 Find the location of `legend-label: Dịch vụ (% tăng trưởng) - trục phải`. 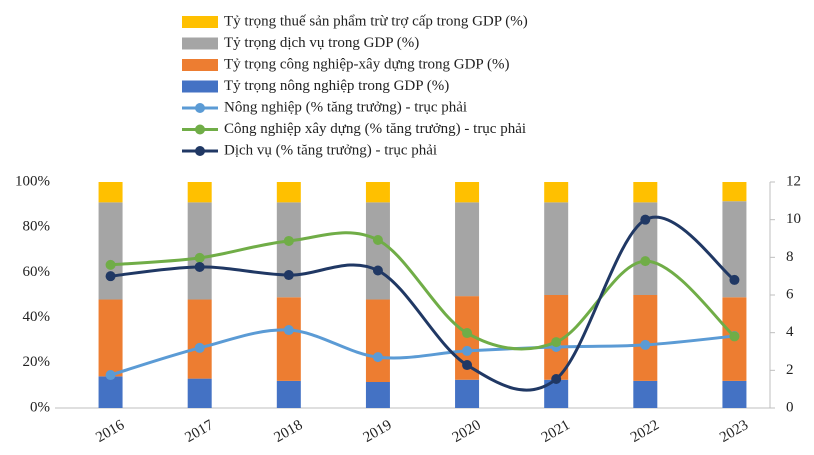

legend-label: Dịch vụ (% tăng trưởng) - trục phải is located at coordinates (330, 150).